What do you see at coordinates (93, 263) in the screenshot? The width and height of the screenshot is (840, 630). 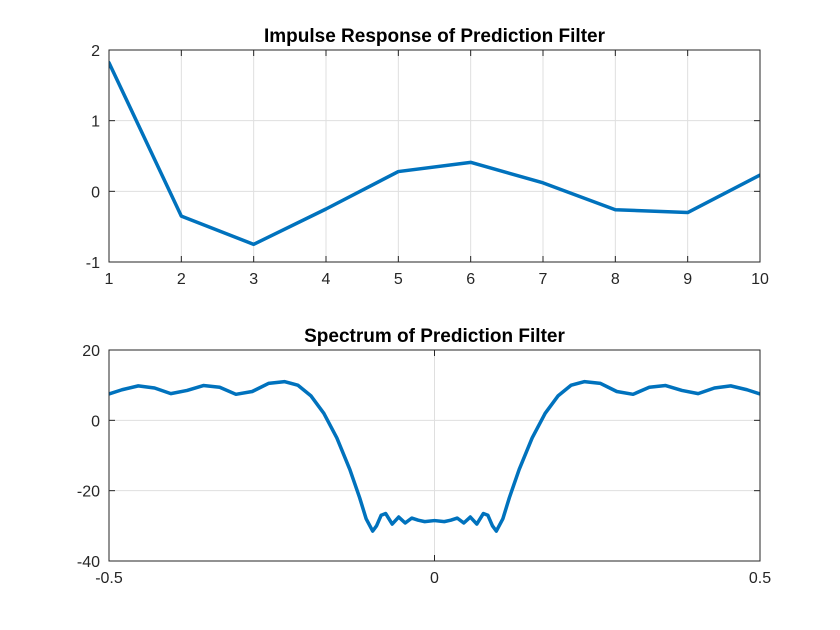 I see `impulse-y-tick-label: -1` at bounding box center [93, 263].